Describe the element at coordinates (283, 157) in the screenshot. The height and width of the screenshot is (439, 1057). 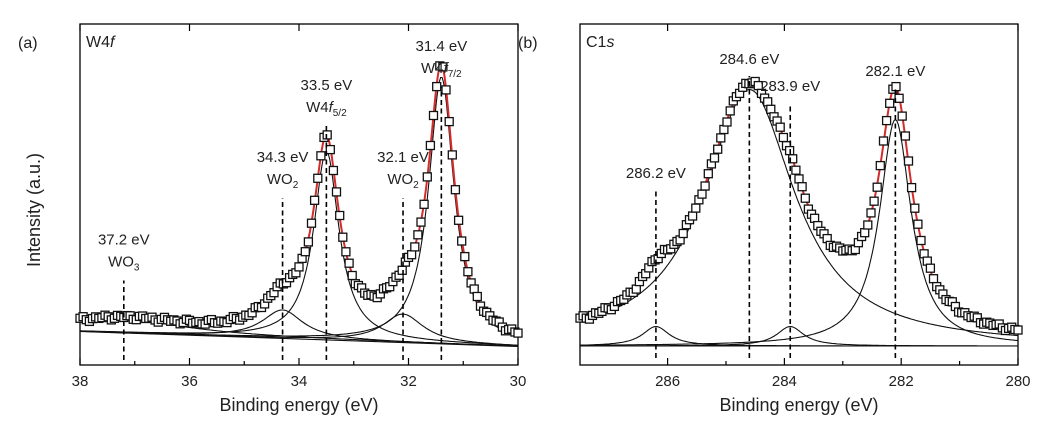
I see `peak-energy-label: 34.3 eV` at that location.